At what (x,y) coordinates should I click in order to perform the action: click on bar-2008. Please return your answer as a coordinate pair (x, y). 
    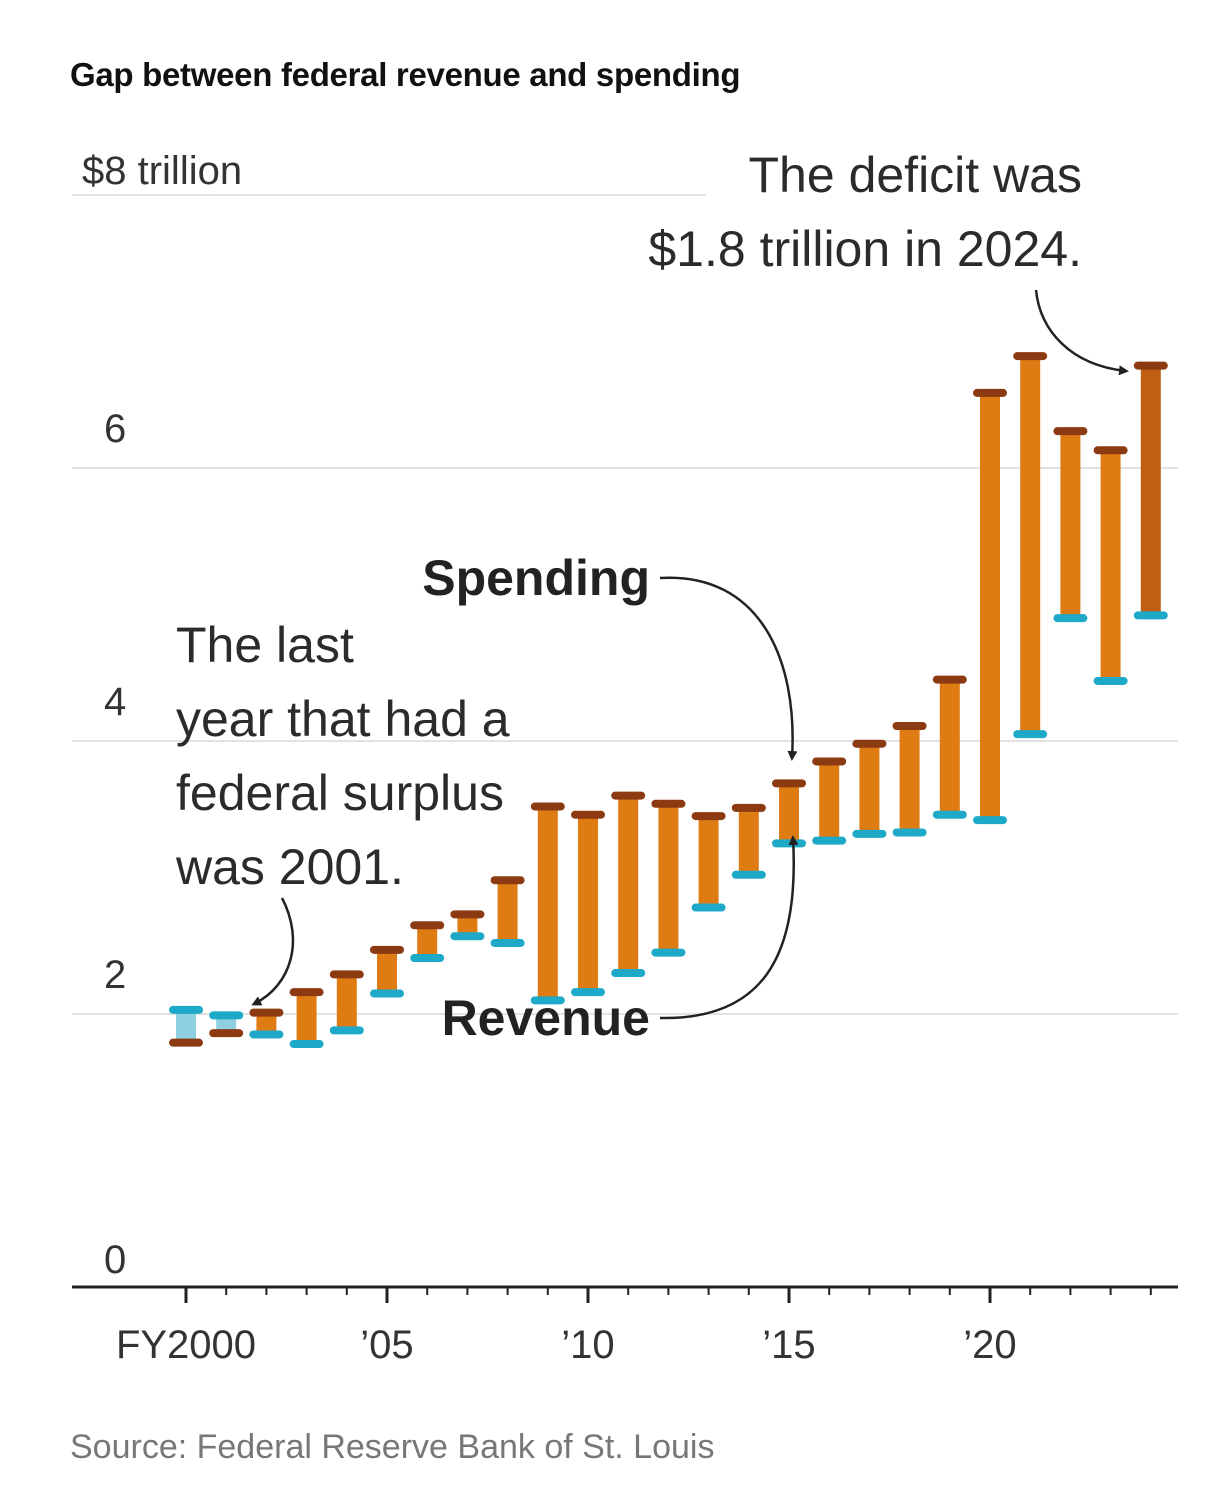
    Looking at the image, I should click on (507, 912).